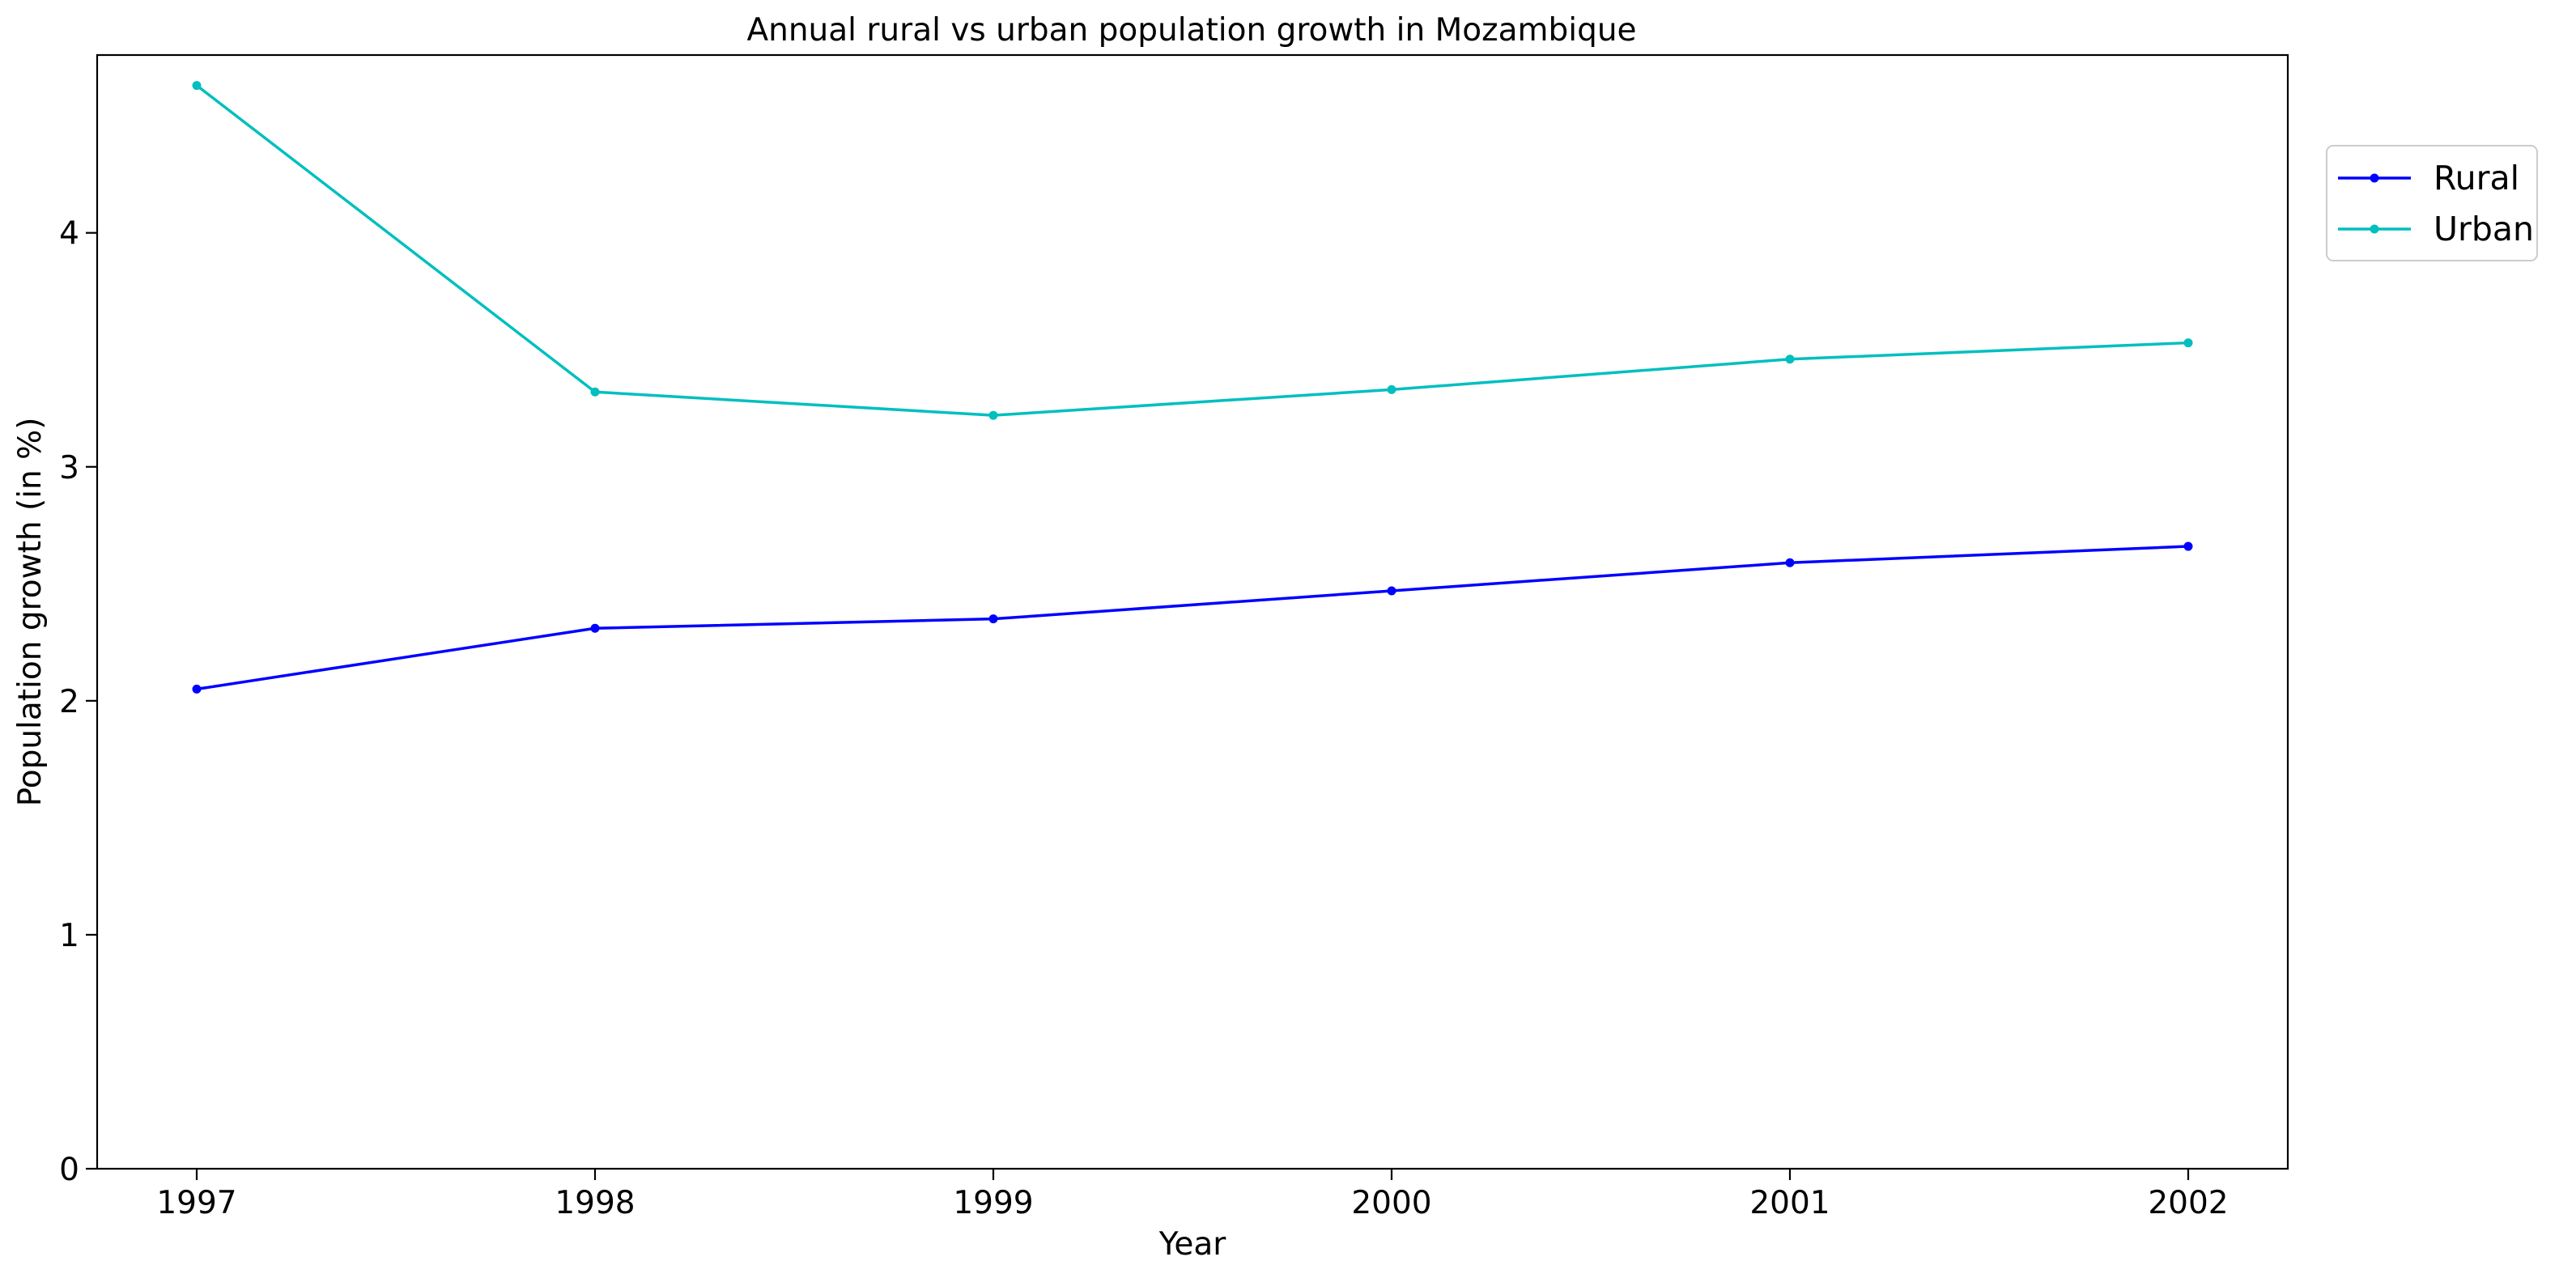  I want to click on y-tick-label: 2, so click(69, 702).